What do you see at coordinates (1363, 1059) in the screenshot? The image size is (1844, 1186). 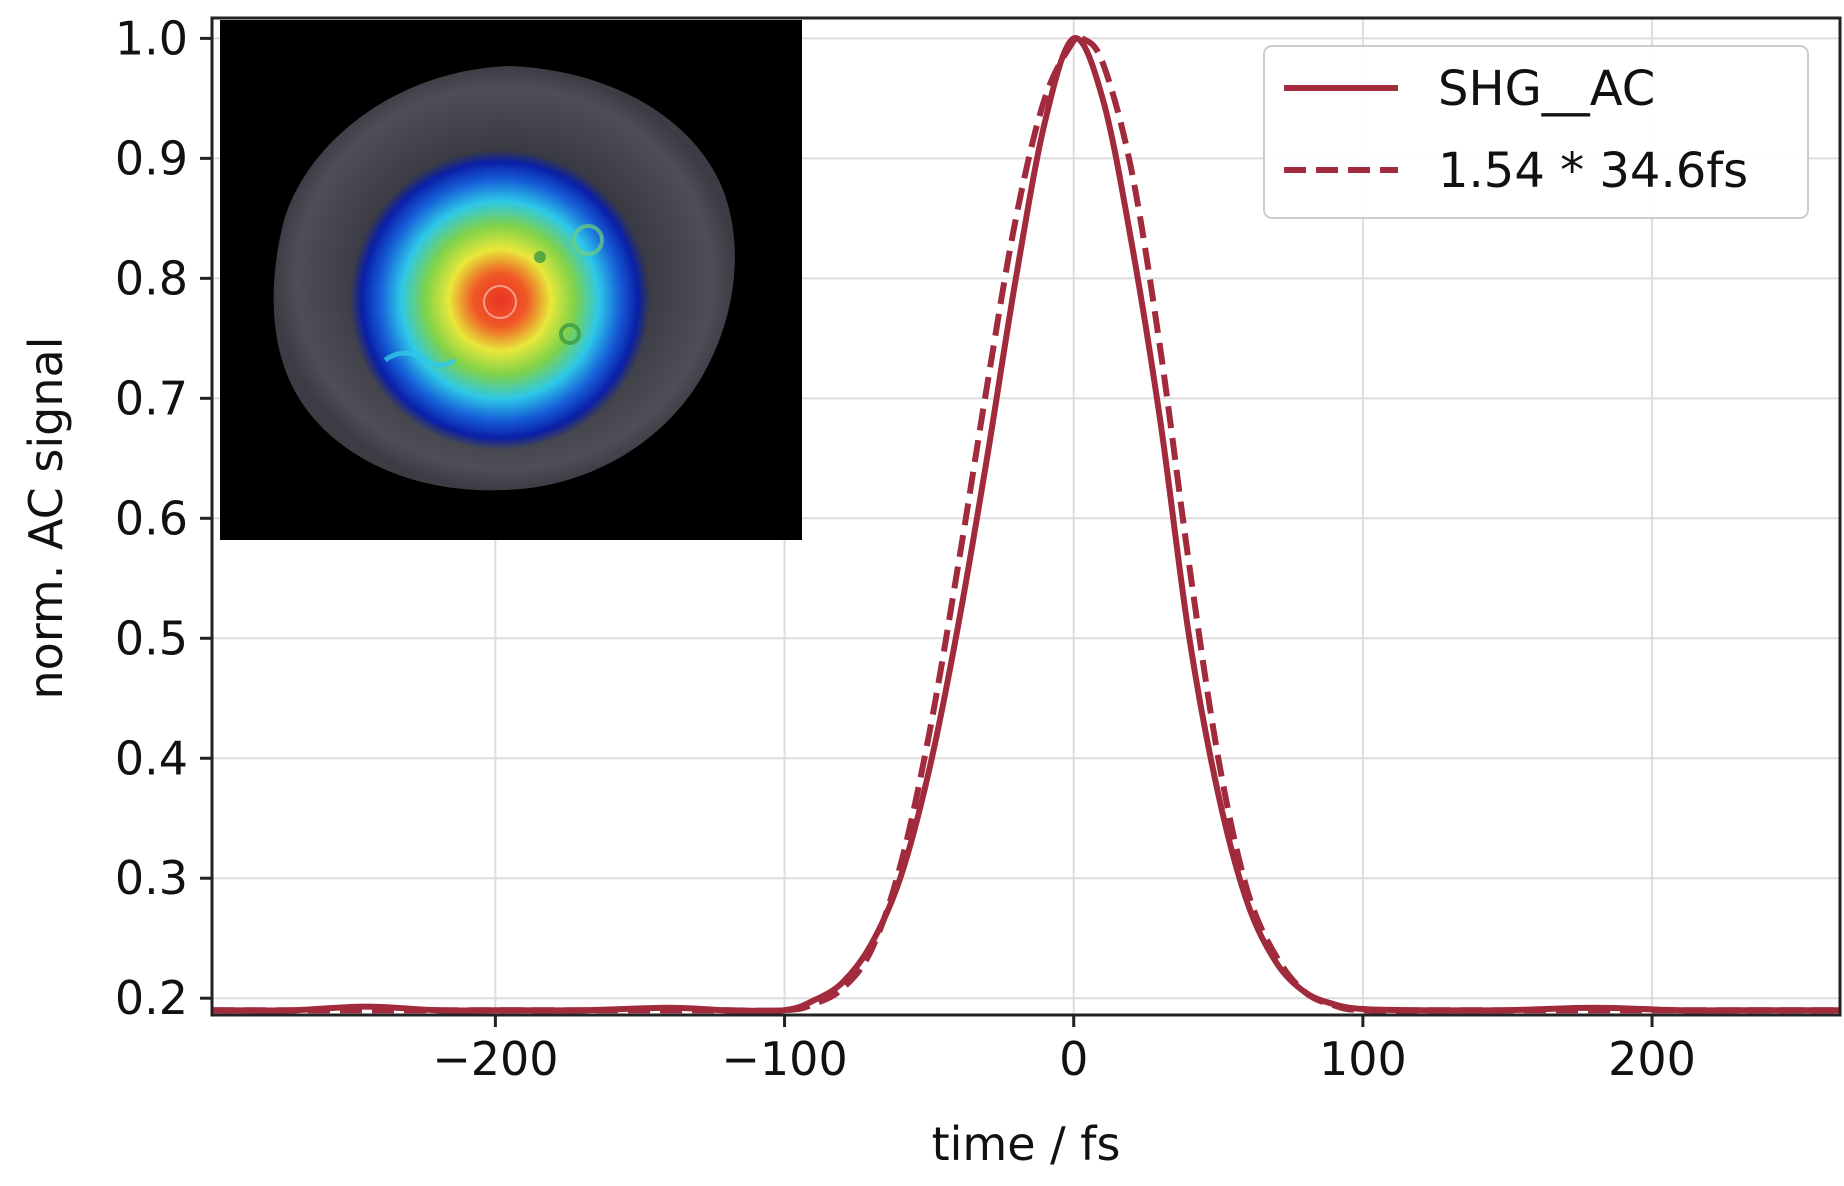 I see `x-tick-label: 100` at bounding box center [1363, 1059].